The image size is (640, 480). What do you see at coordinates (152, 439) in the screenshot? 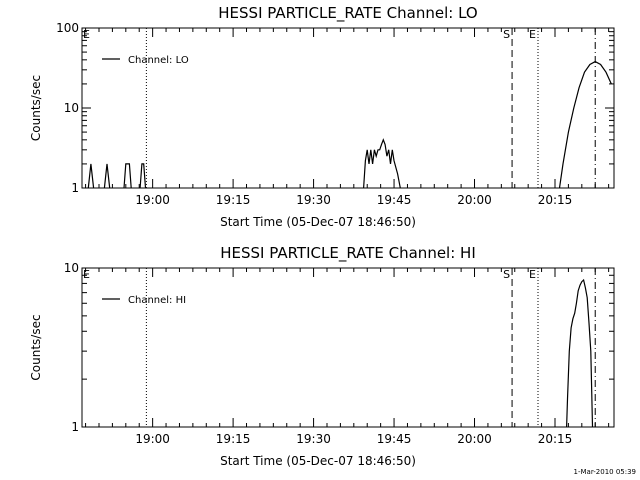
I see `hi-xtick-label: 19:00` at bounding box center [152, 439].